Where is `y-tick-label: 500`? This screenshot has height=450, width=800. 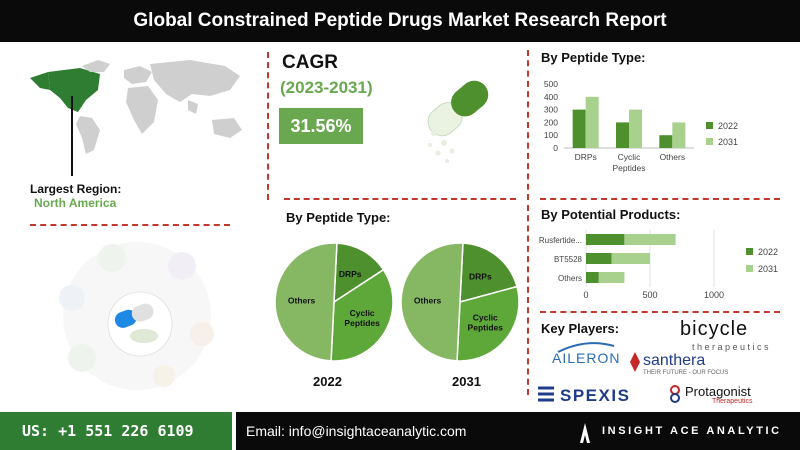 y-tick-label: 500 is located at coordinates (551, 84).